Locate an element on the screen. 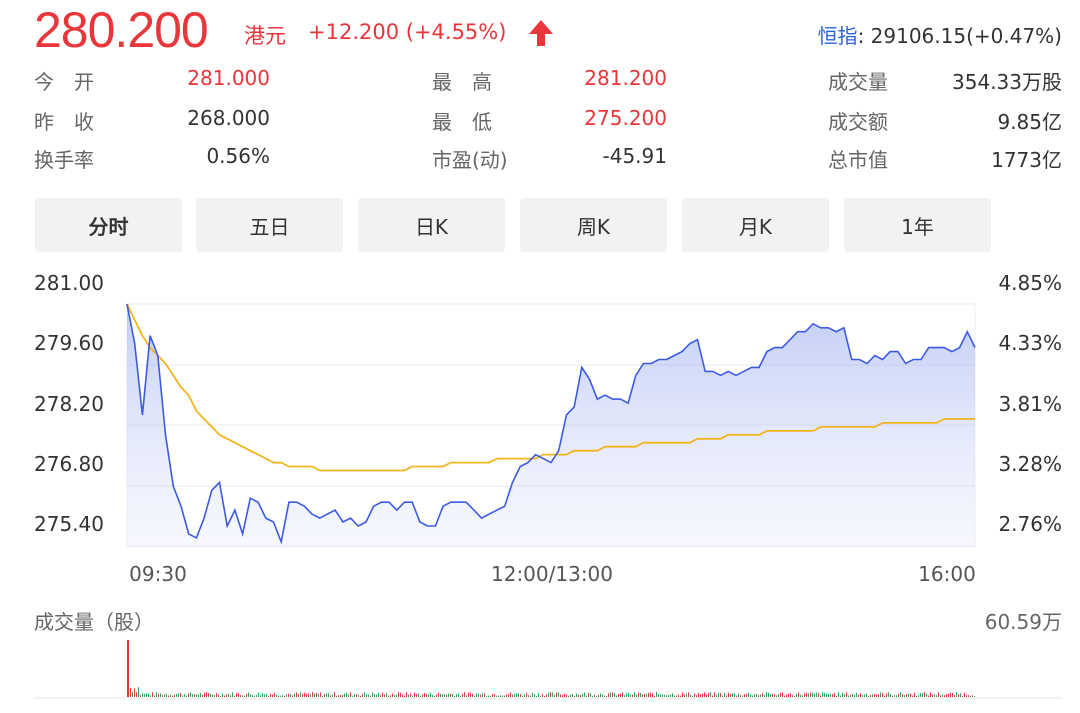 The width and height of the screenshot is (1080, 713). y-right-tick: 3.28% is located at coordinates (1030, 464).